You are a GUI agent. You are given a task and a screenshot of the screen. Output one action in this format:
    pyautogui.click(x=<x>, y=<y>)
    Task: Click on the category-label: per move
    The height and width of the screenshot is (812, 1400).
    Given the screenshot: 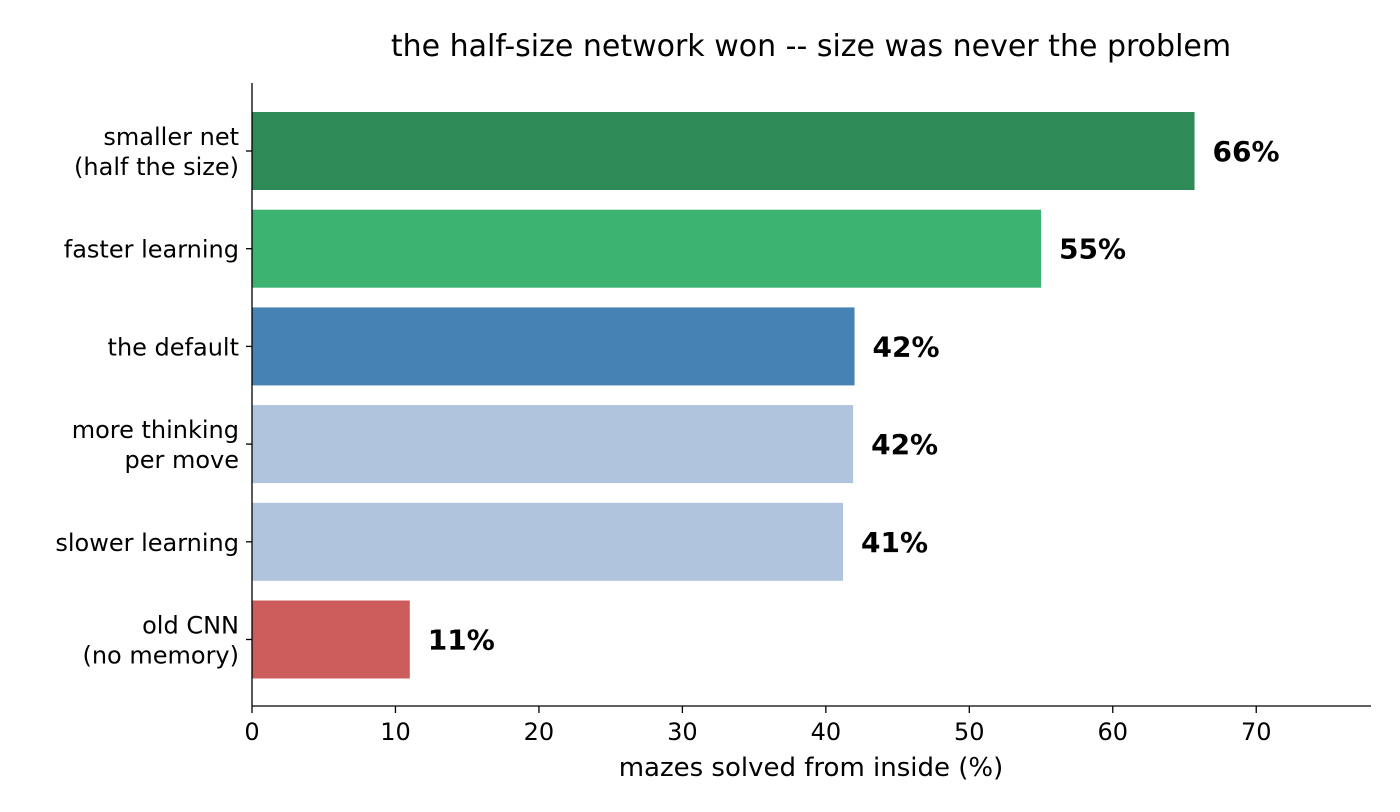 What is the action you would take?
    pyautogui.click(x=181, y=460)
    